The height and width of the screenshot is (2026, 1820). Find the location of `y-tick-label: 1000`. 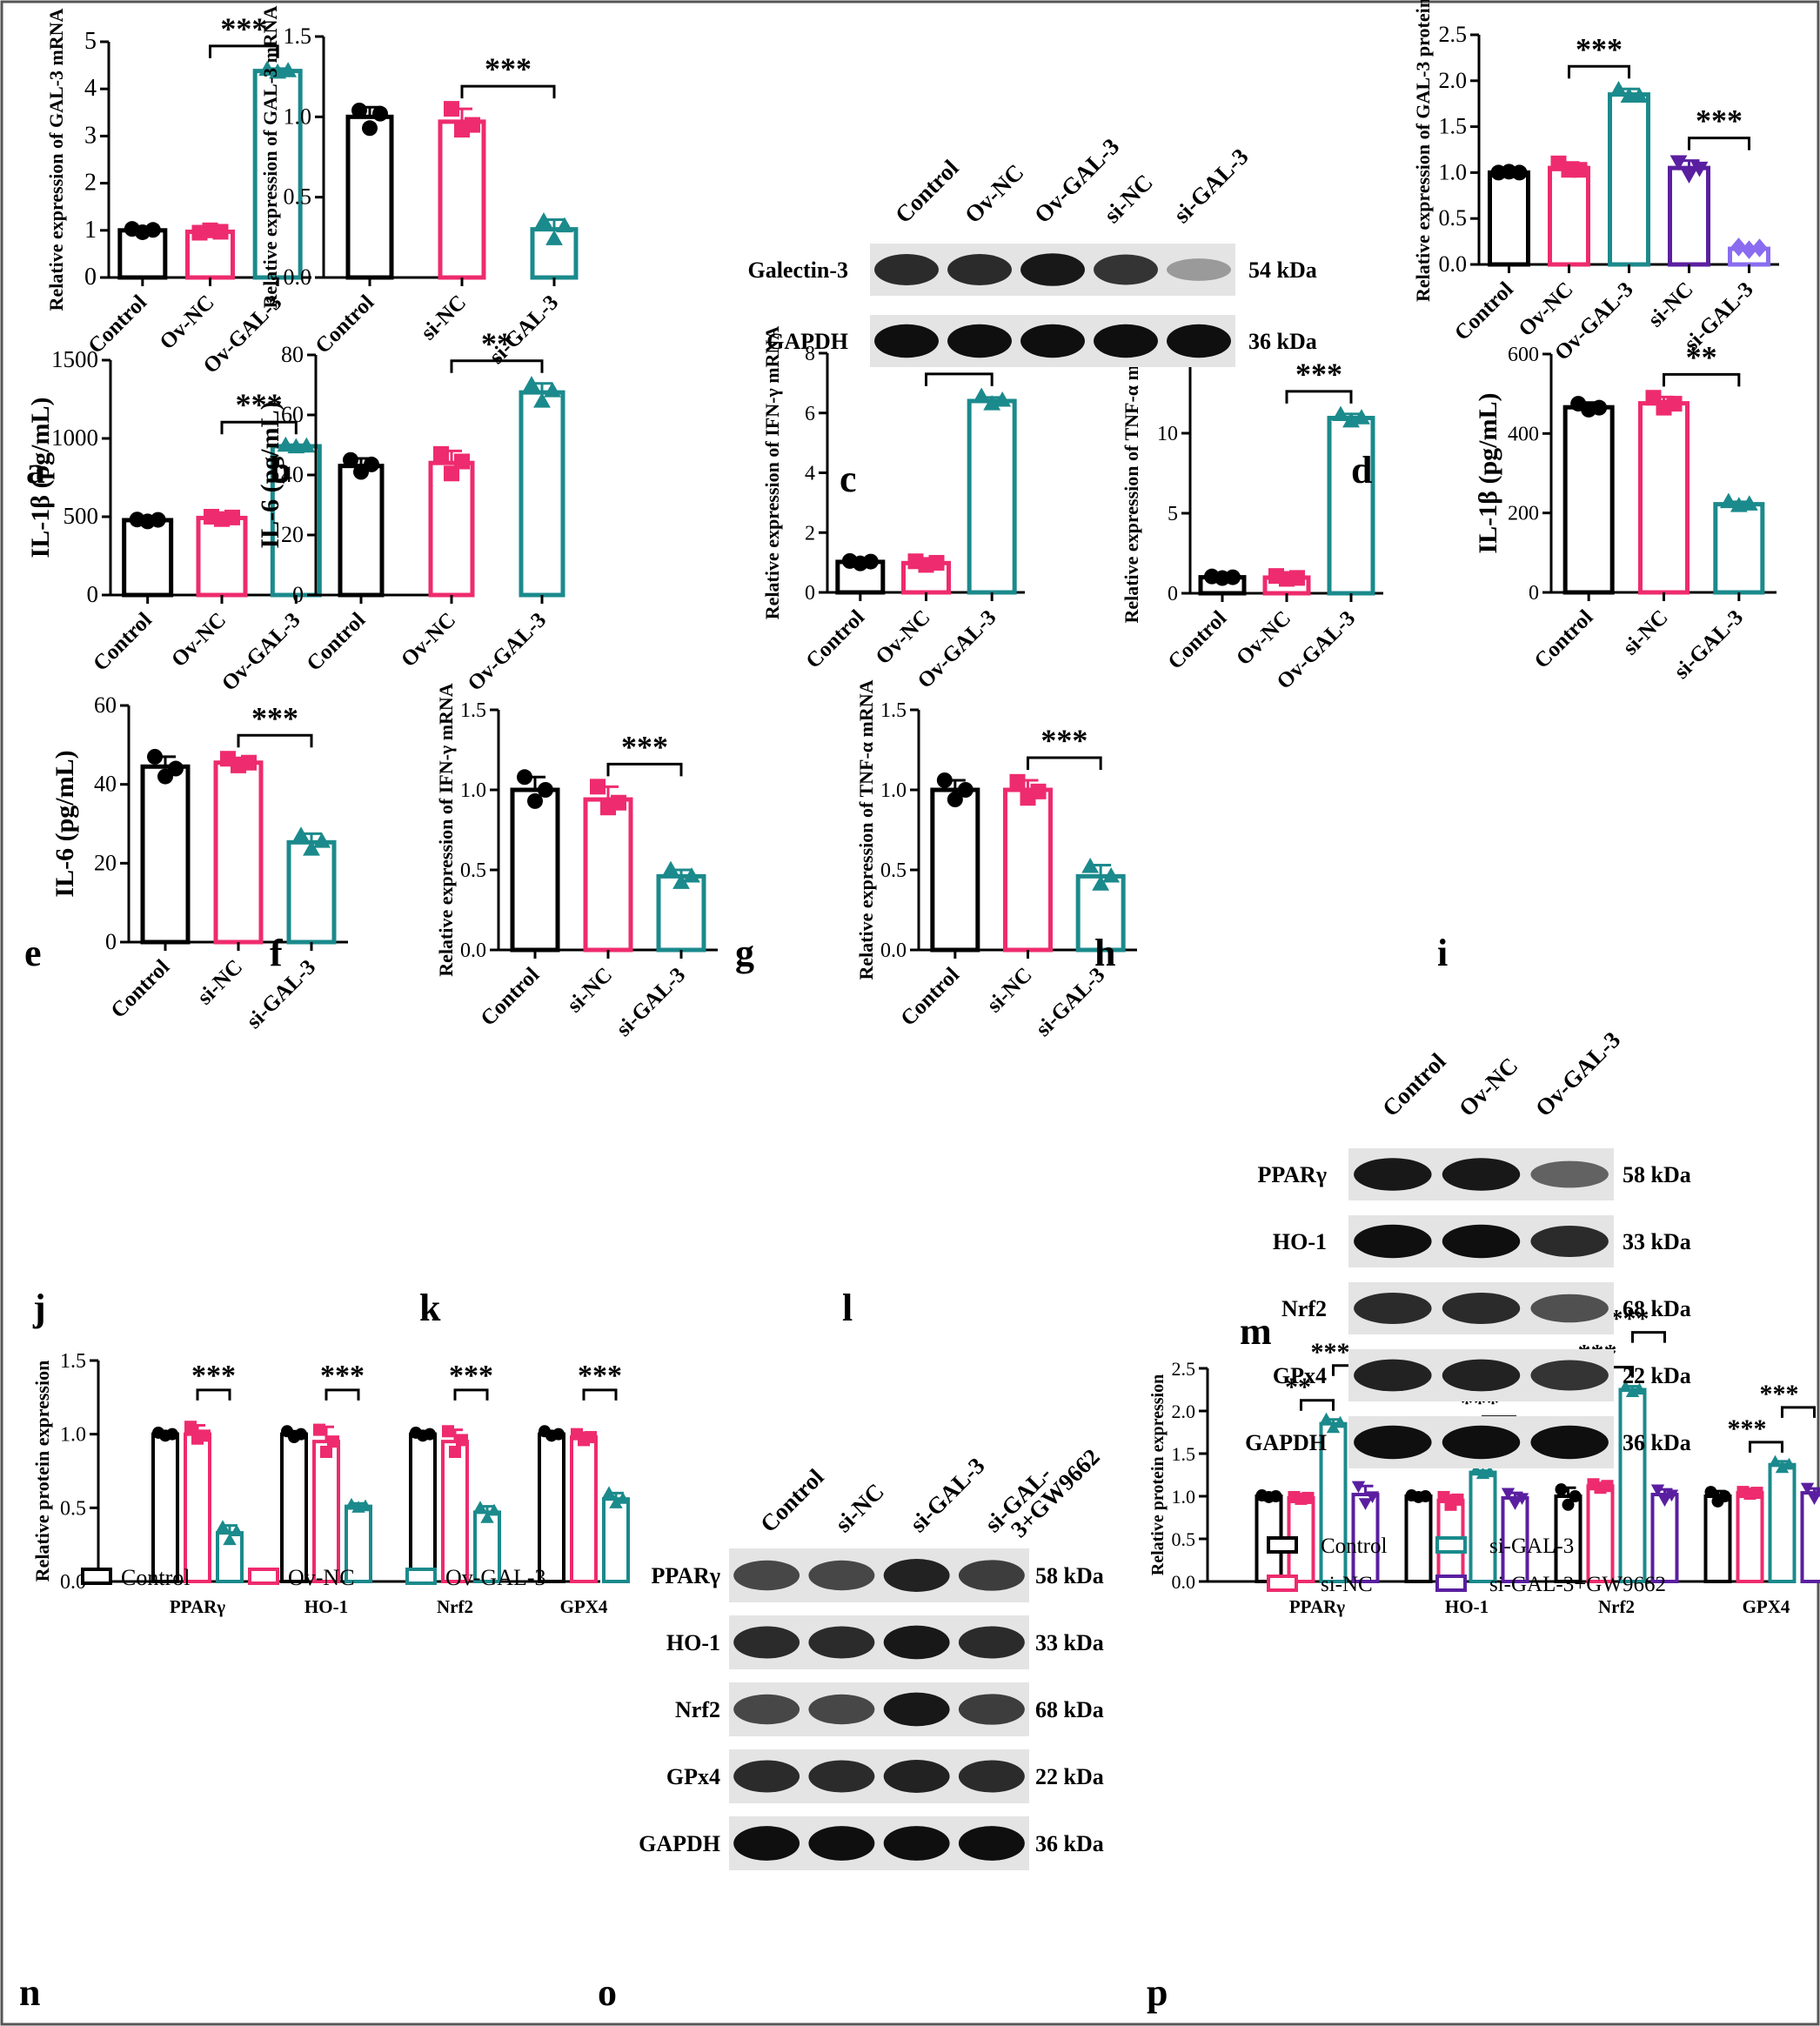

y-tick-label: 1000 is located at coordinates (74, 438).